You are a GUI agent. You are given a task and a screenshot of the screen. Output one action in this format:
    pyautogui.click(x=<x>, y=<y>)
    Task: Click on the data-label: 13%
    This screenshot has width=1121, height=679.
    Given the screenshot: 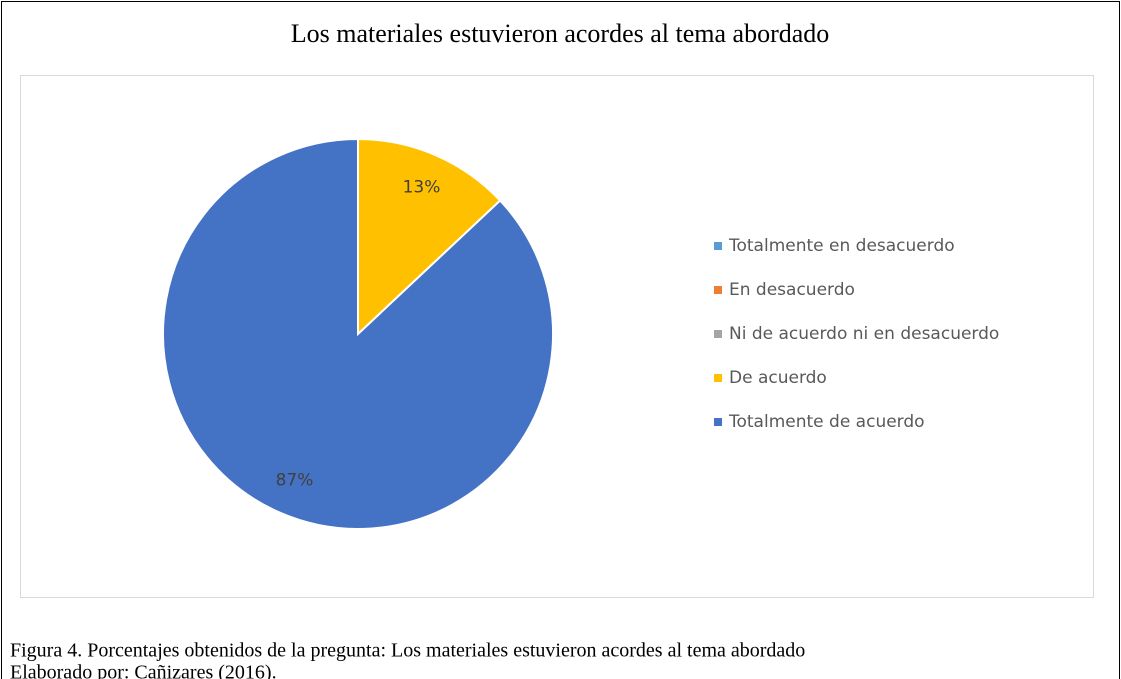 What is the action you would take?
    pyautogui.click(x=422, y=187)
    